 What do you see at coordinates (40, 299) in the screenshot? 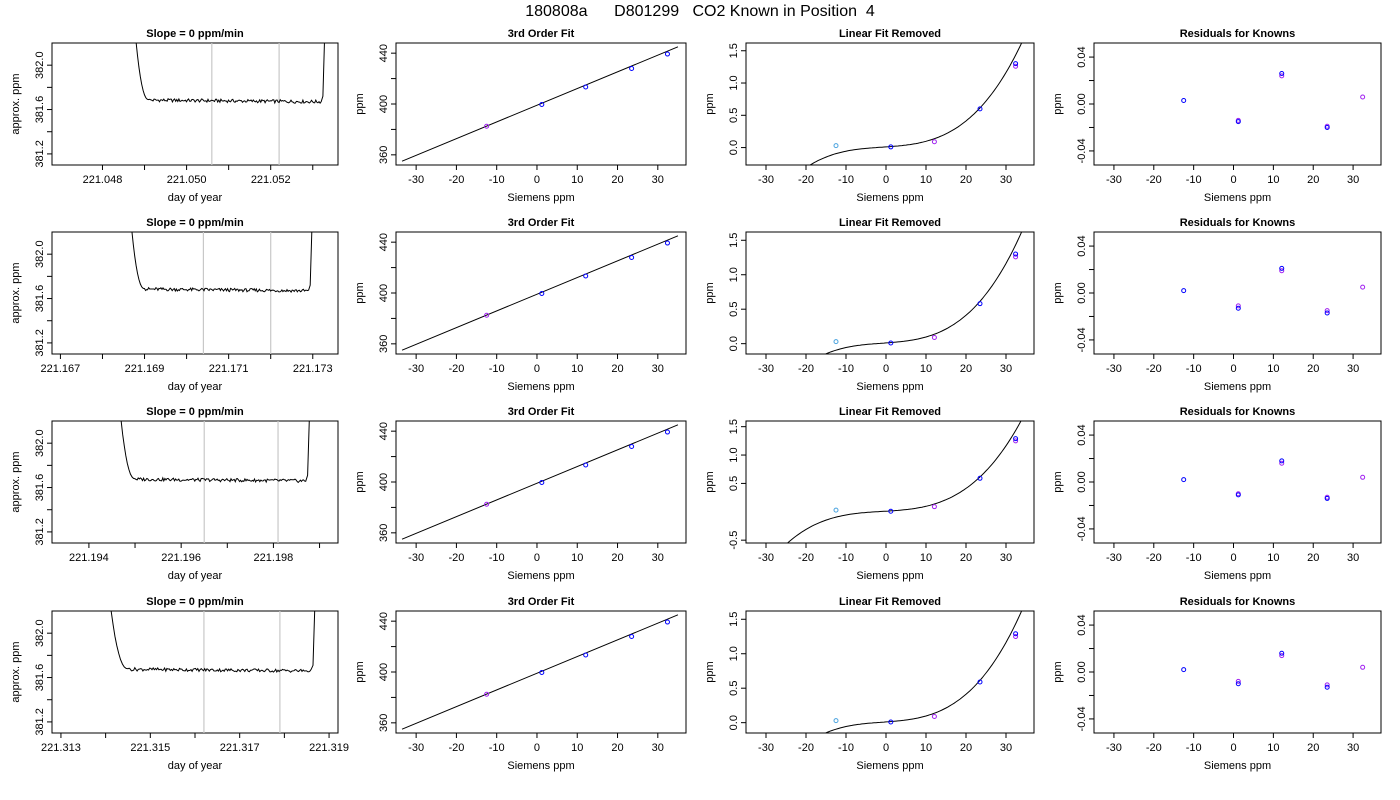
I see `y-tick-label: 381.6` at bounding box center [40, 299].